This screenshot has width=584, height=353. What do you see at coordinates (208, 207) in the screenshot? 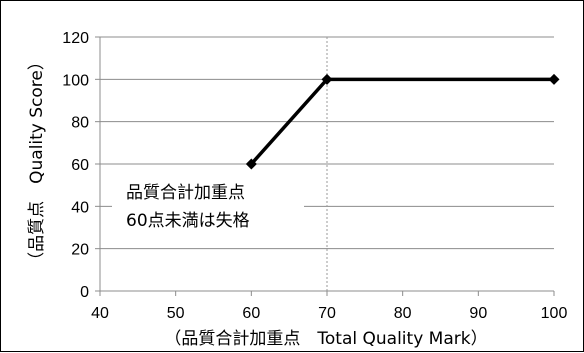
I see `annotation-box` at bounding box center [208, 207].